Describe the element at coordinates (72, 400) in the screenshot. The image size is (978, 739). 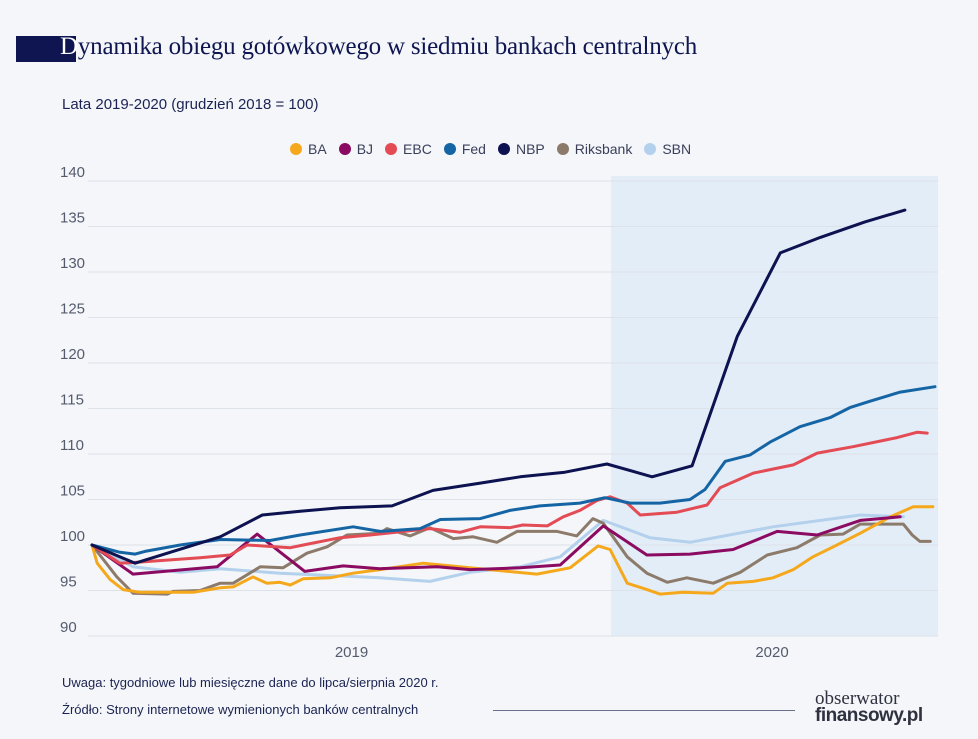
I see `y-tick-label: 115` at that location.